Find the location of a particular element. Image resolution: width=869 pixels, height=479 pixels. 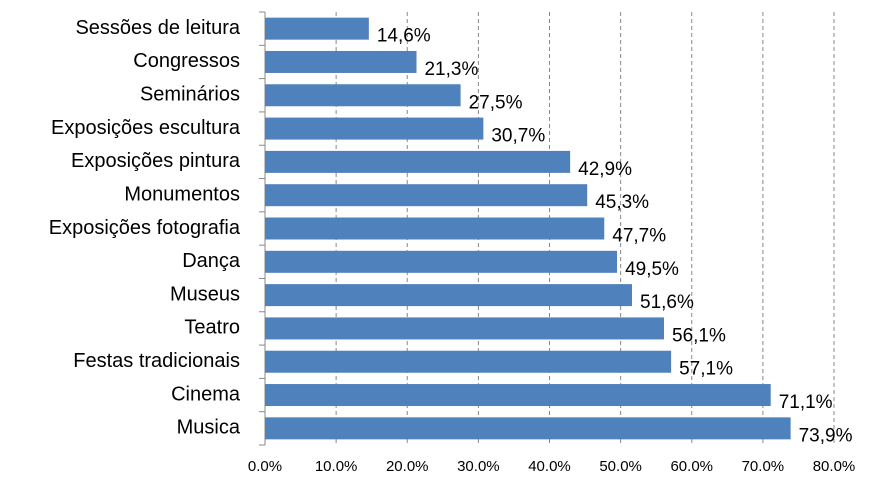

y-tick-label: Exposições escultura is located at coordinates (146, 128).